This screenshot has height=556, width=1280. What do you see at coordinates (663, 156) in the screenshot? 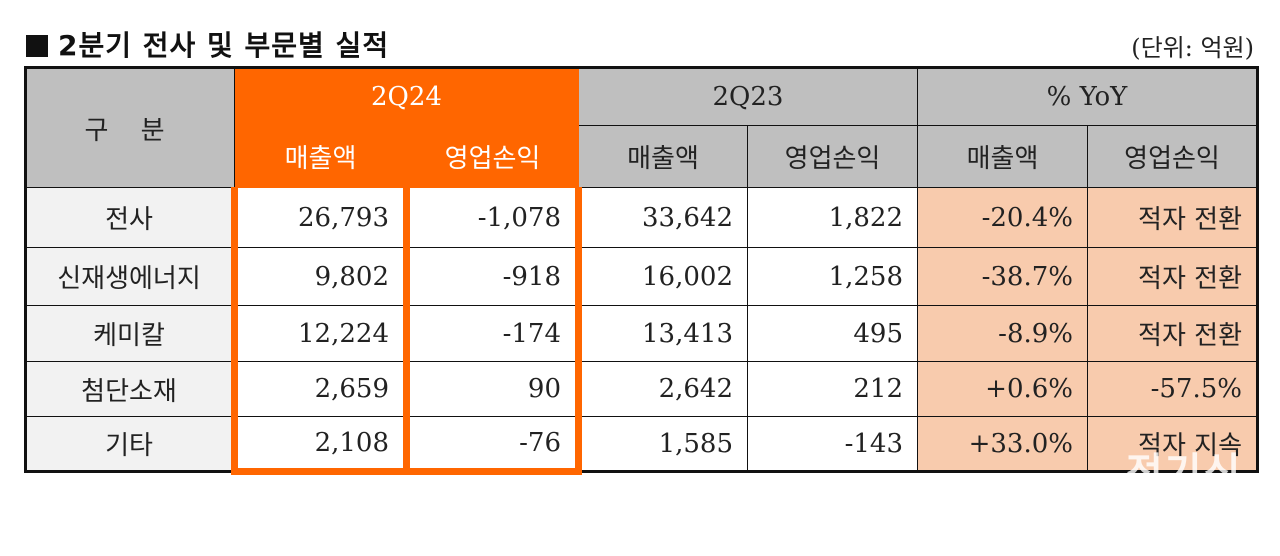
I see `subheader-2q23-revenue: 매출액` at bounding box center [663, 156].